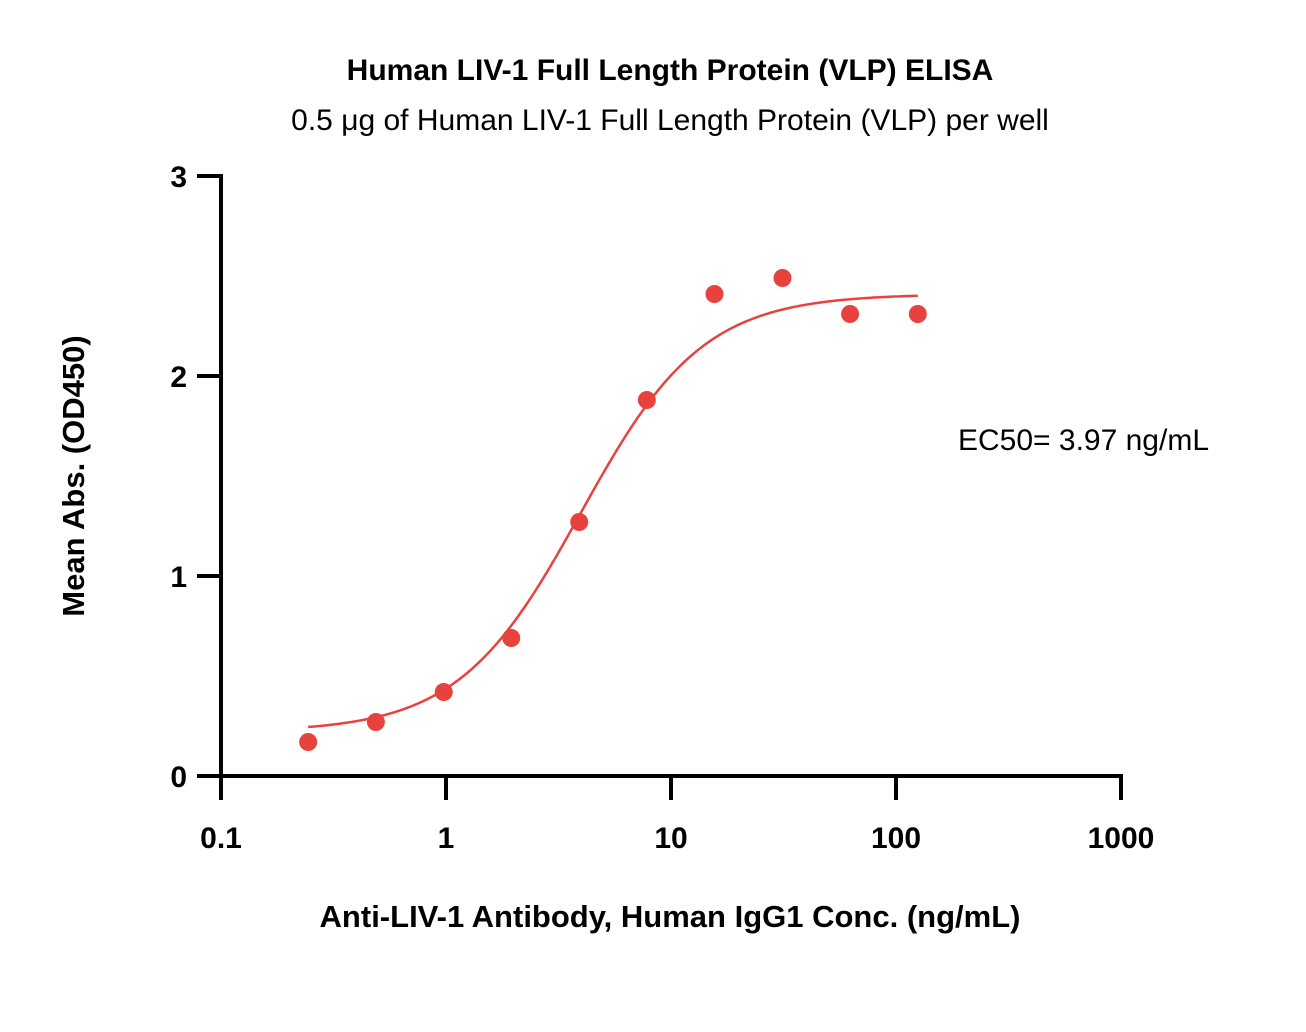 The image size is (1306, 1032). What do you see at coordinates (178, 177) in the screenshot?
I see `y-tick-label: 3` at bounding box center [178, 177].